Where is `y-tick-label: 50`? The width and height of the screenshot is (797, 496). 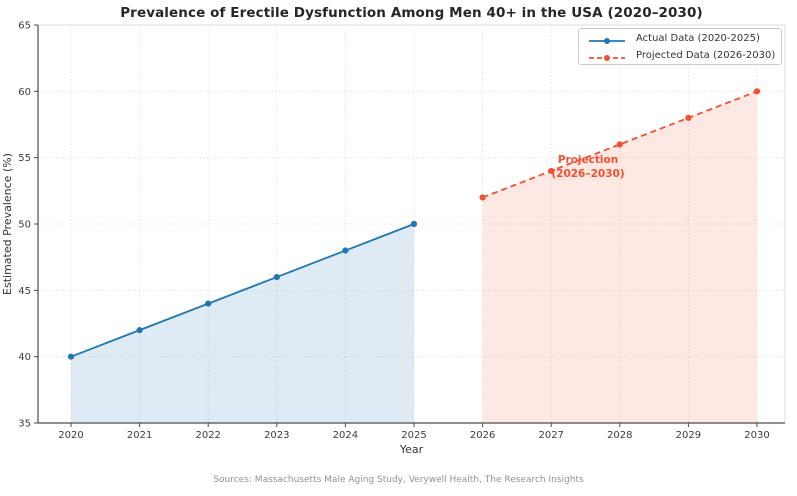 y-tick-label: 50 is located at coordinates (24, 225).